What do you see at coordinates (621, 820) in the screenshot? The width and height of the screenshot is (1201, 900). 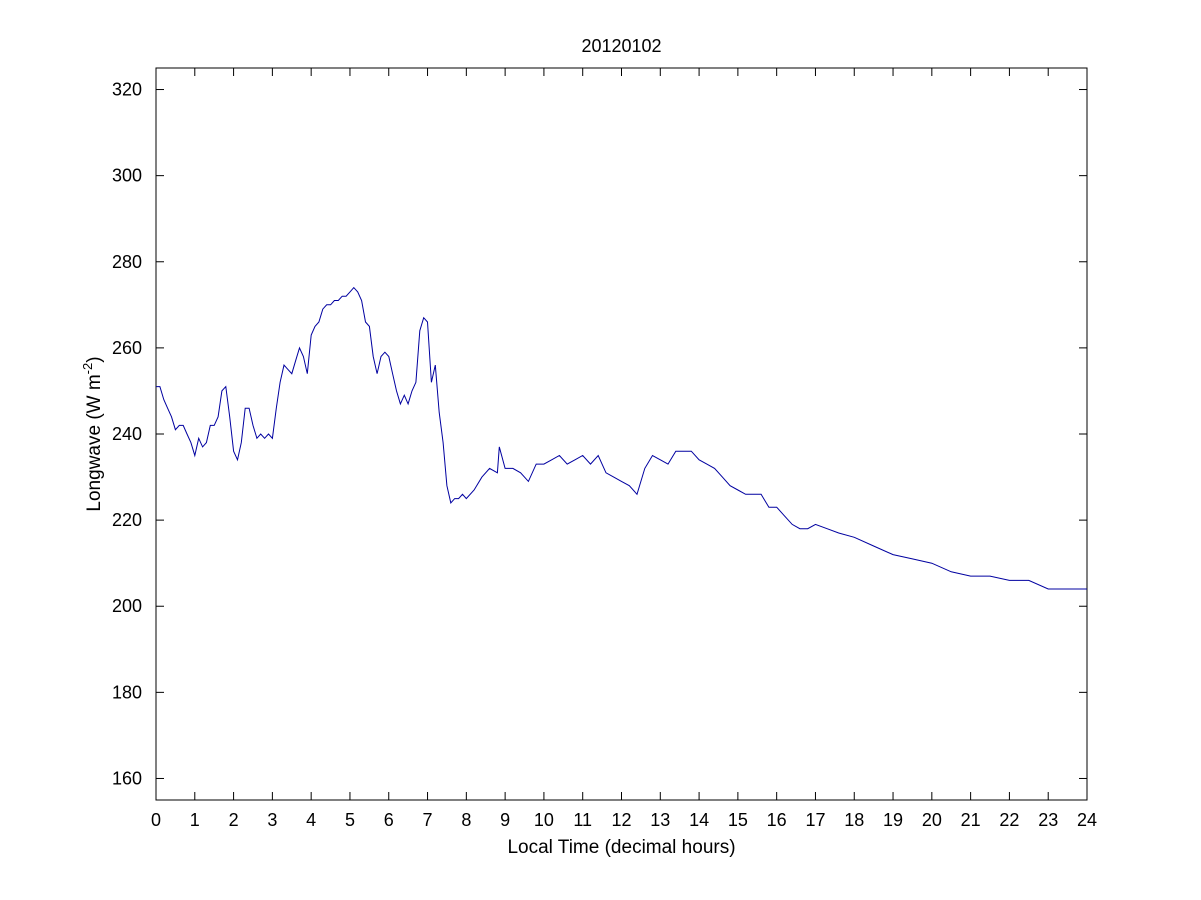 I see `x-tick-label: 12` at bounding box center [621, 820].